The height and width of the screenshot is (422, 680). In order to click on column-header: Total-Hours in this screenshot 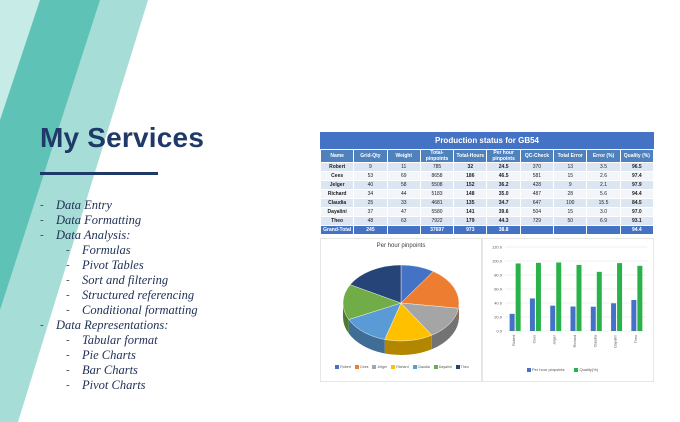, I will do `click(470, 156)`.